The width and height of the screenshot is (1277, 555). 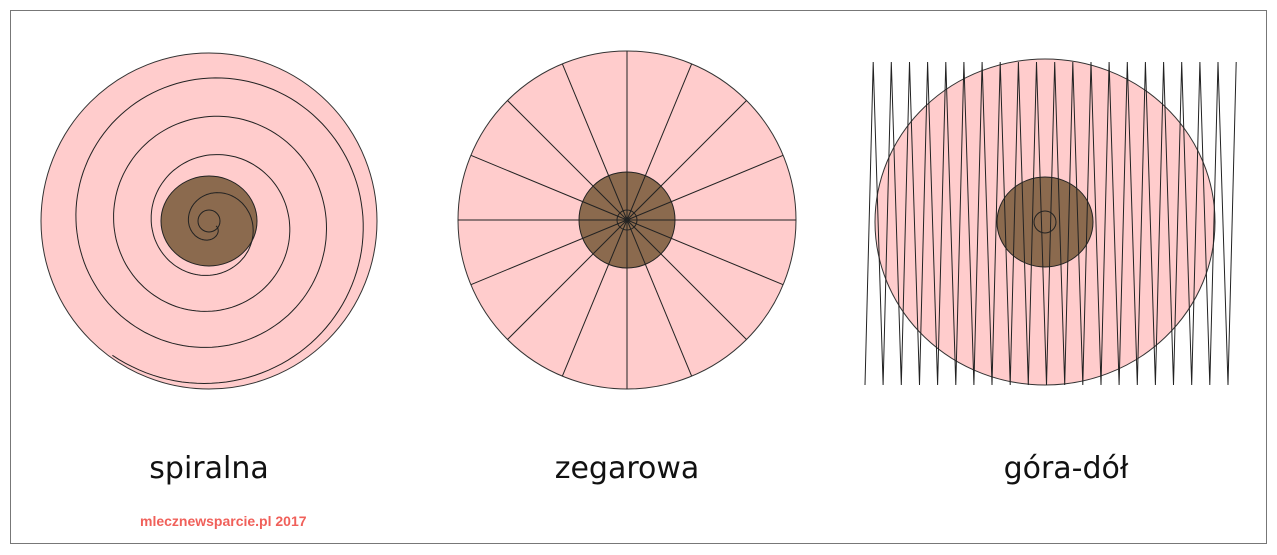 I want to click on spiral-line, so click(x=219, y=231).